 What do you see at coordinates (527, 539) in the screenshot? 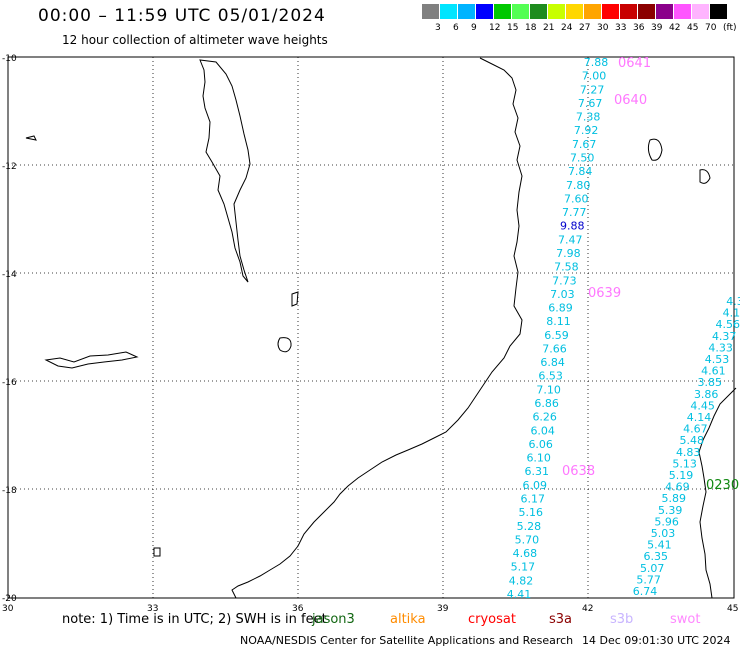
I see `wave-height-value: 5.70` at bounding box center [527, 539].